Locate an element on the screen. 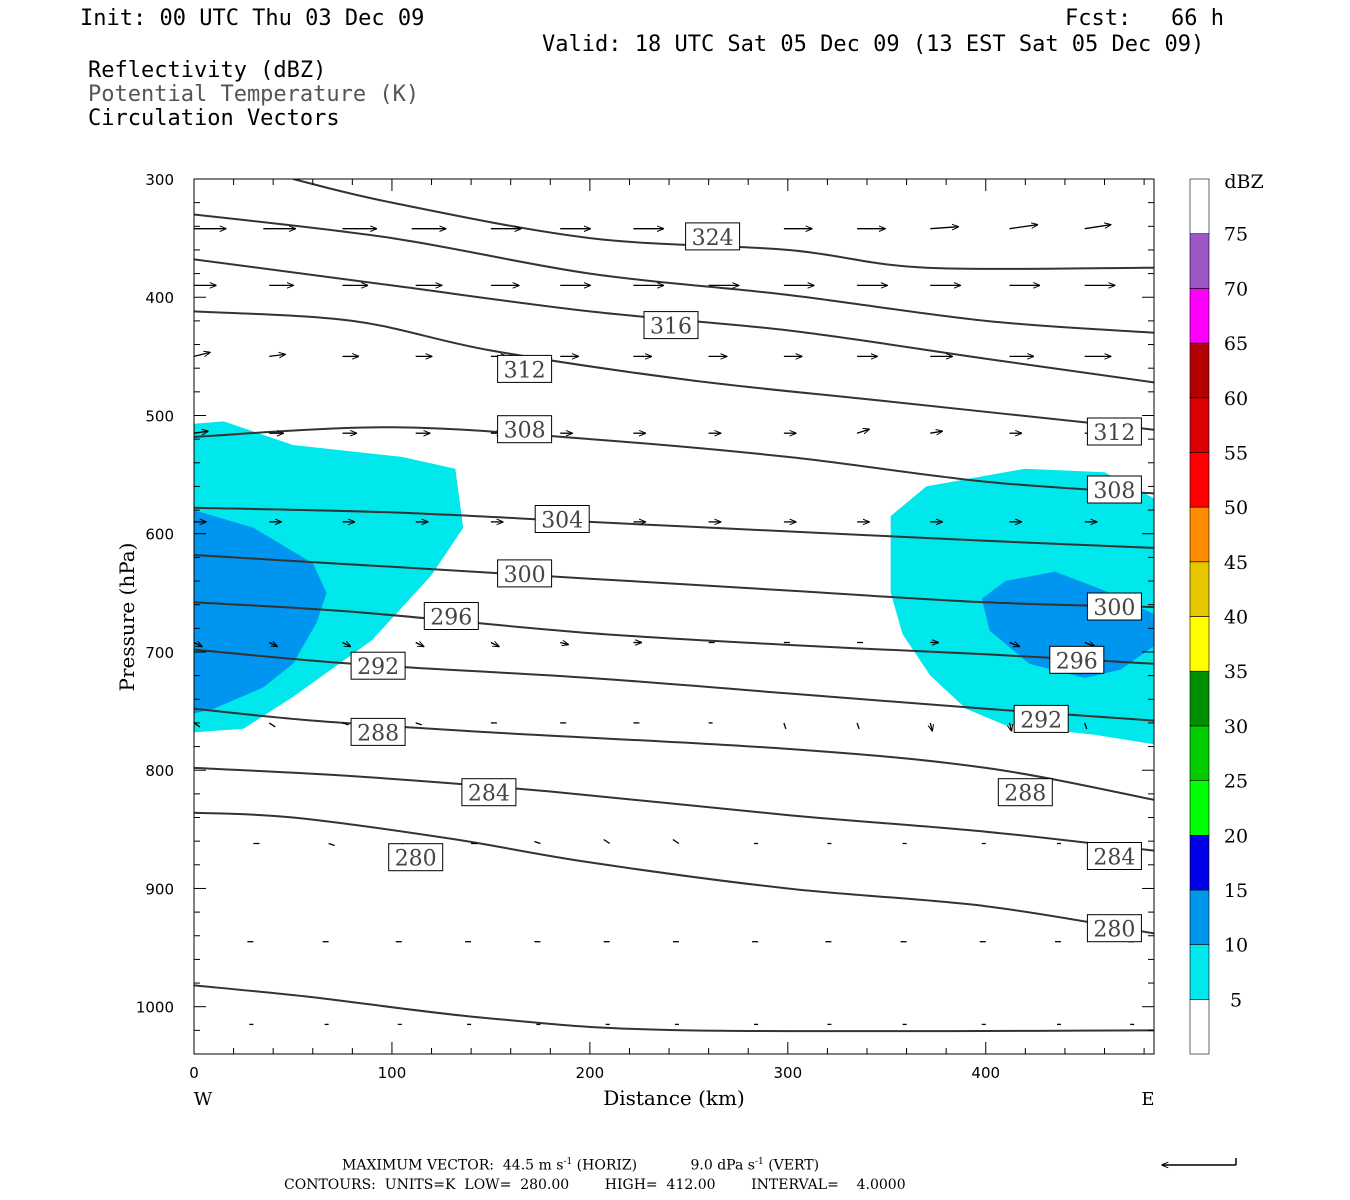 The image size is (1350, 1200). theta-label-text: 316 is located at coordinates (671, 327).